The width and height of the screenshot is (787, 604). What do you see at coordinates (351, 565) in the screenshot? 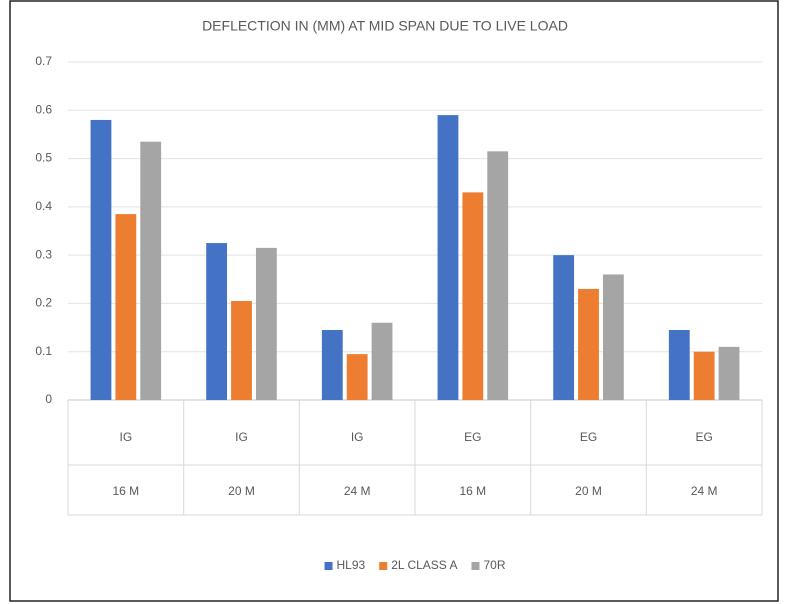
I see `legend-label: HL93` at bounding box center [351, 565].